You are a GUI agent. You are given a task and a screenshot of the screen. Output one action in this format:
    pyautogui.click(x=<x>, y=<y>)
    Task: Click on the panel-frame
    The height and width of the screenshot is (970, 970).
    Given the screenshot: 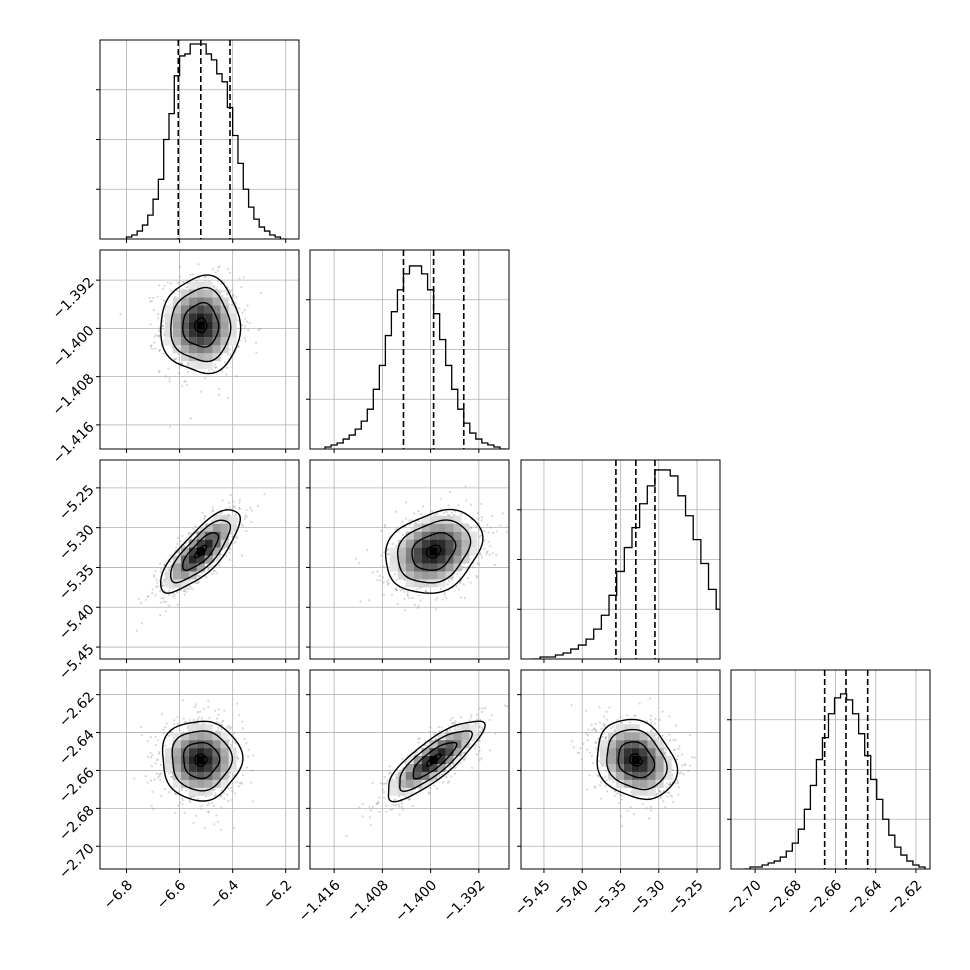 What is the action you would take?
    pyautogui.click(x=199, y=769)
    